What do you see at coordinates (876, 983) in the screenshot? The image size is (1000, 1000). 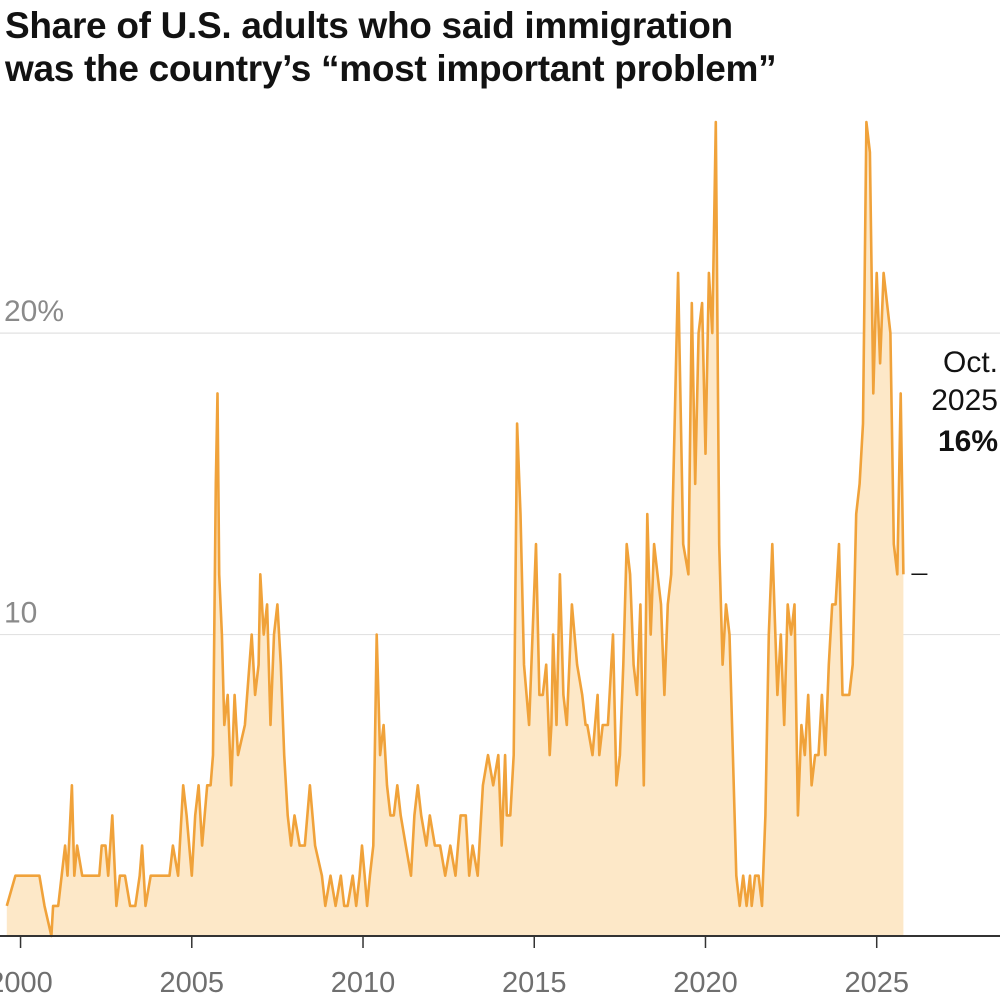 I see `x-tick-label: 2025` at bounding box center [876, 983].